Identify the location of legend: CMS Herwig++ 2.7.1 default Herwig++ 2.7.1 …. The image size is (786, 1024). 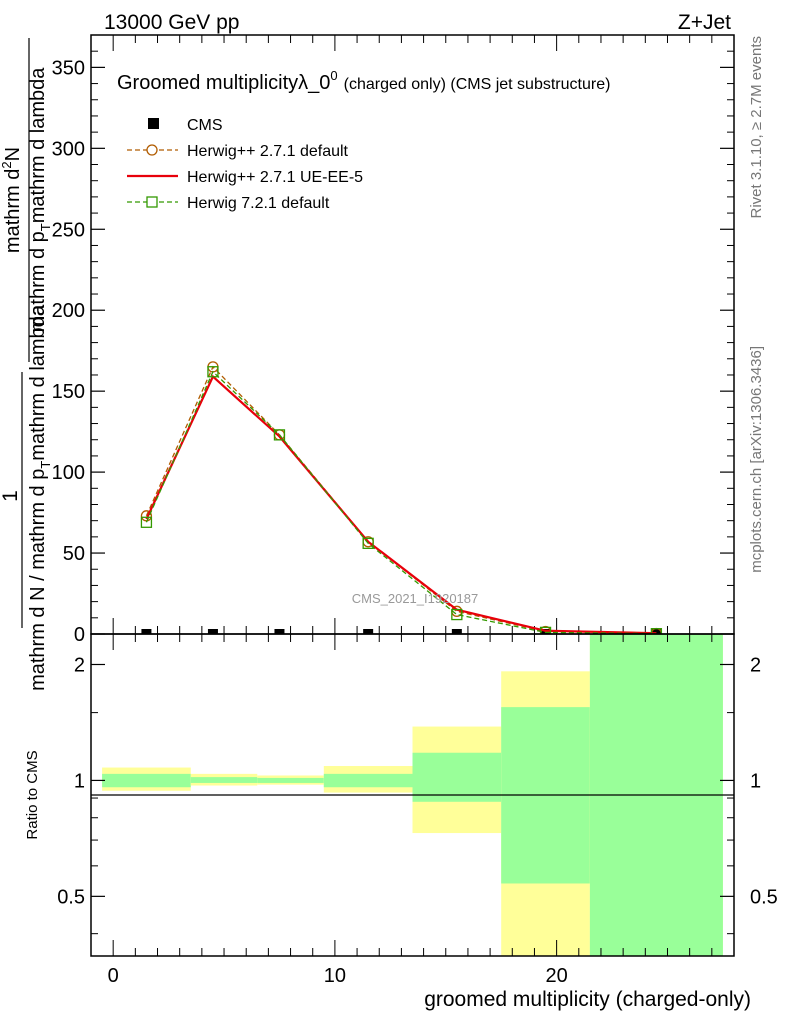
(245, 164).